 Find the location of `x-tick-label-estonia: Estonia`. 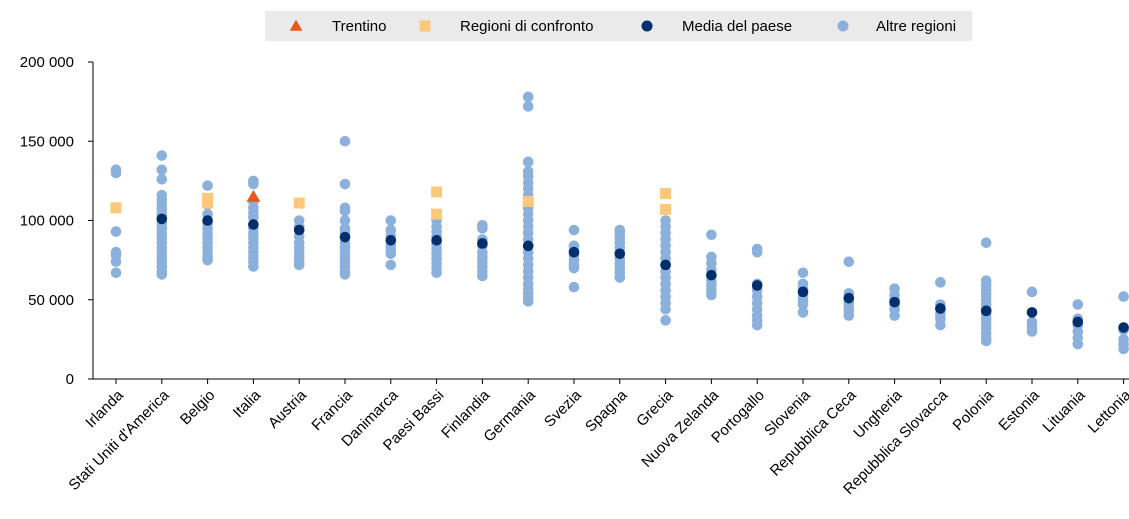

x-tick-label-estonia: Estonia is located at coordinates (1019, 410).